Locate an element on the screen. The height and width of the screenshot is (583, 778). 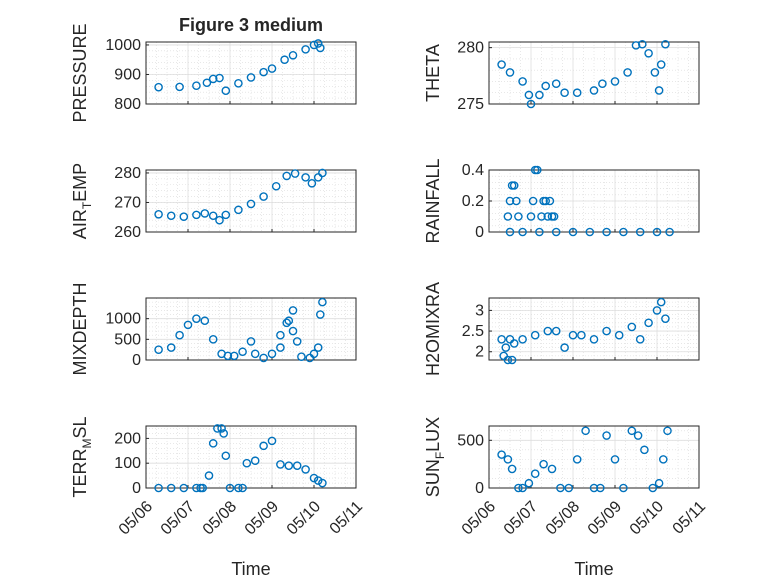
y-axis-label: AIRTEMP is located at coordinates (82, 201).